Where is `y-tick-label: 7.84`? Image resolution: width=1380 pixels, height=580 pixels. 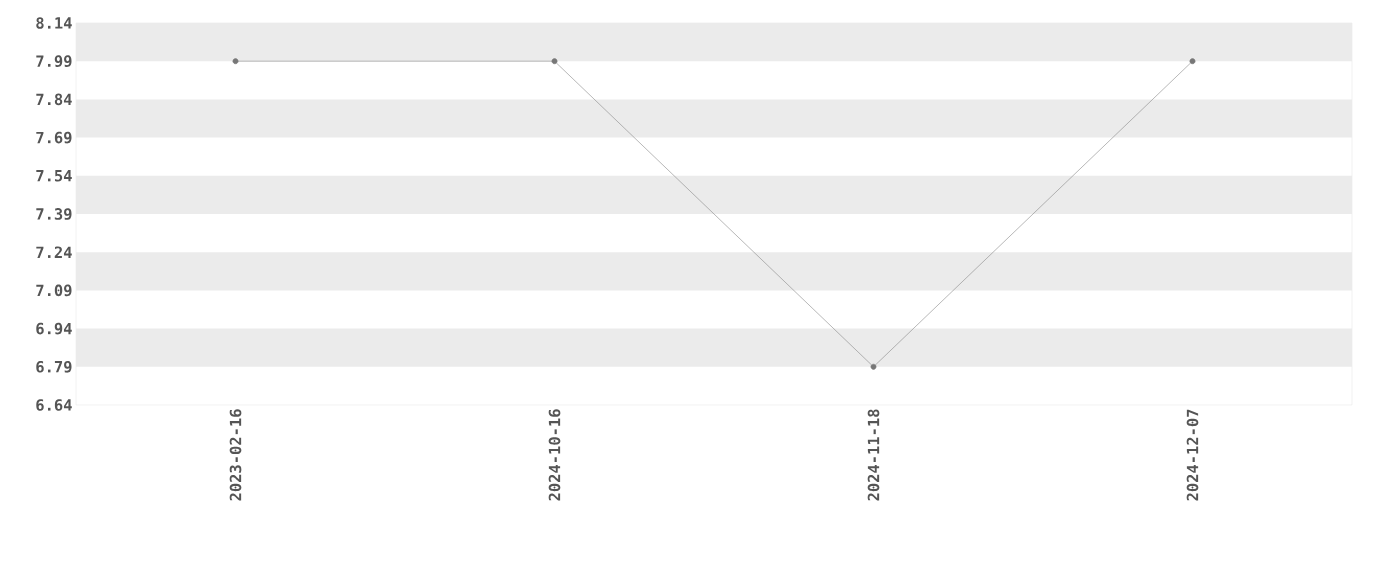 y-tick-label: 7.84 is located at coordinates (54, 99).